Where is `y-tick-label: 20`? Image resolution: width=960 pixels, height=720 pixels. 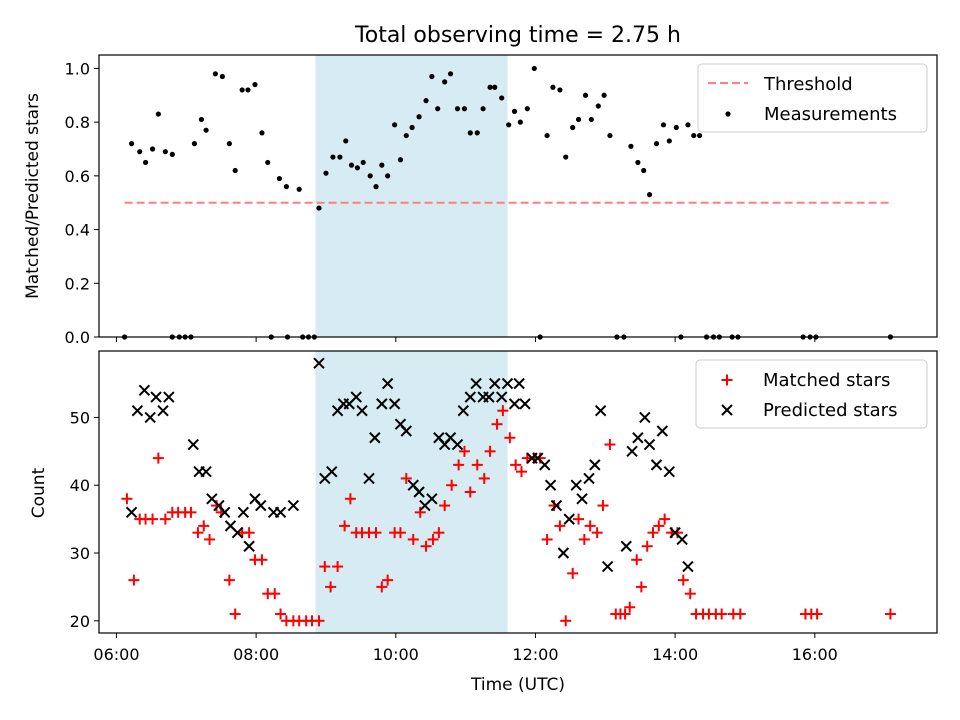 y-tick-label: 20 is located at coordinates (80, 621).